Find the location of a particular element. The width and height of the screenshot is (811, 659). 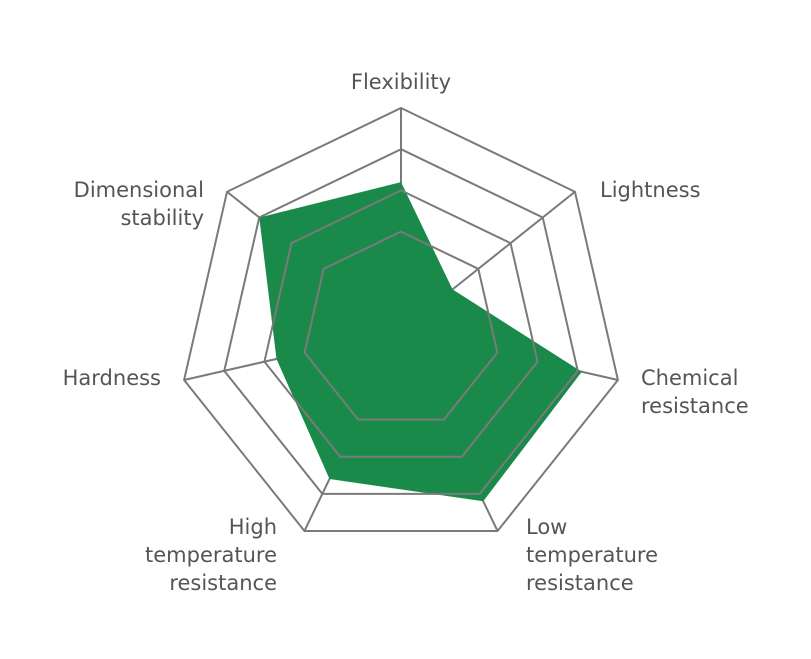

axis-label: Dimensional stability is located at coordinates (138, 204).